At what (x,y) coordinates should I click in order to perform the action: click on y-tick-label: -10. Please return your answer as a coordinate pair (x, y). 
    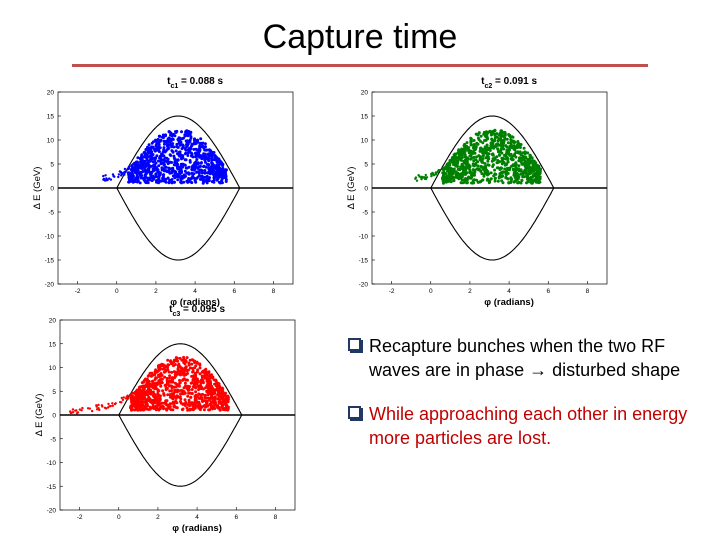
    Looking at the image, I should click on (364, 237).